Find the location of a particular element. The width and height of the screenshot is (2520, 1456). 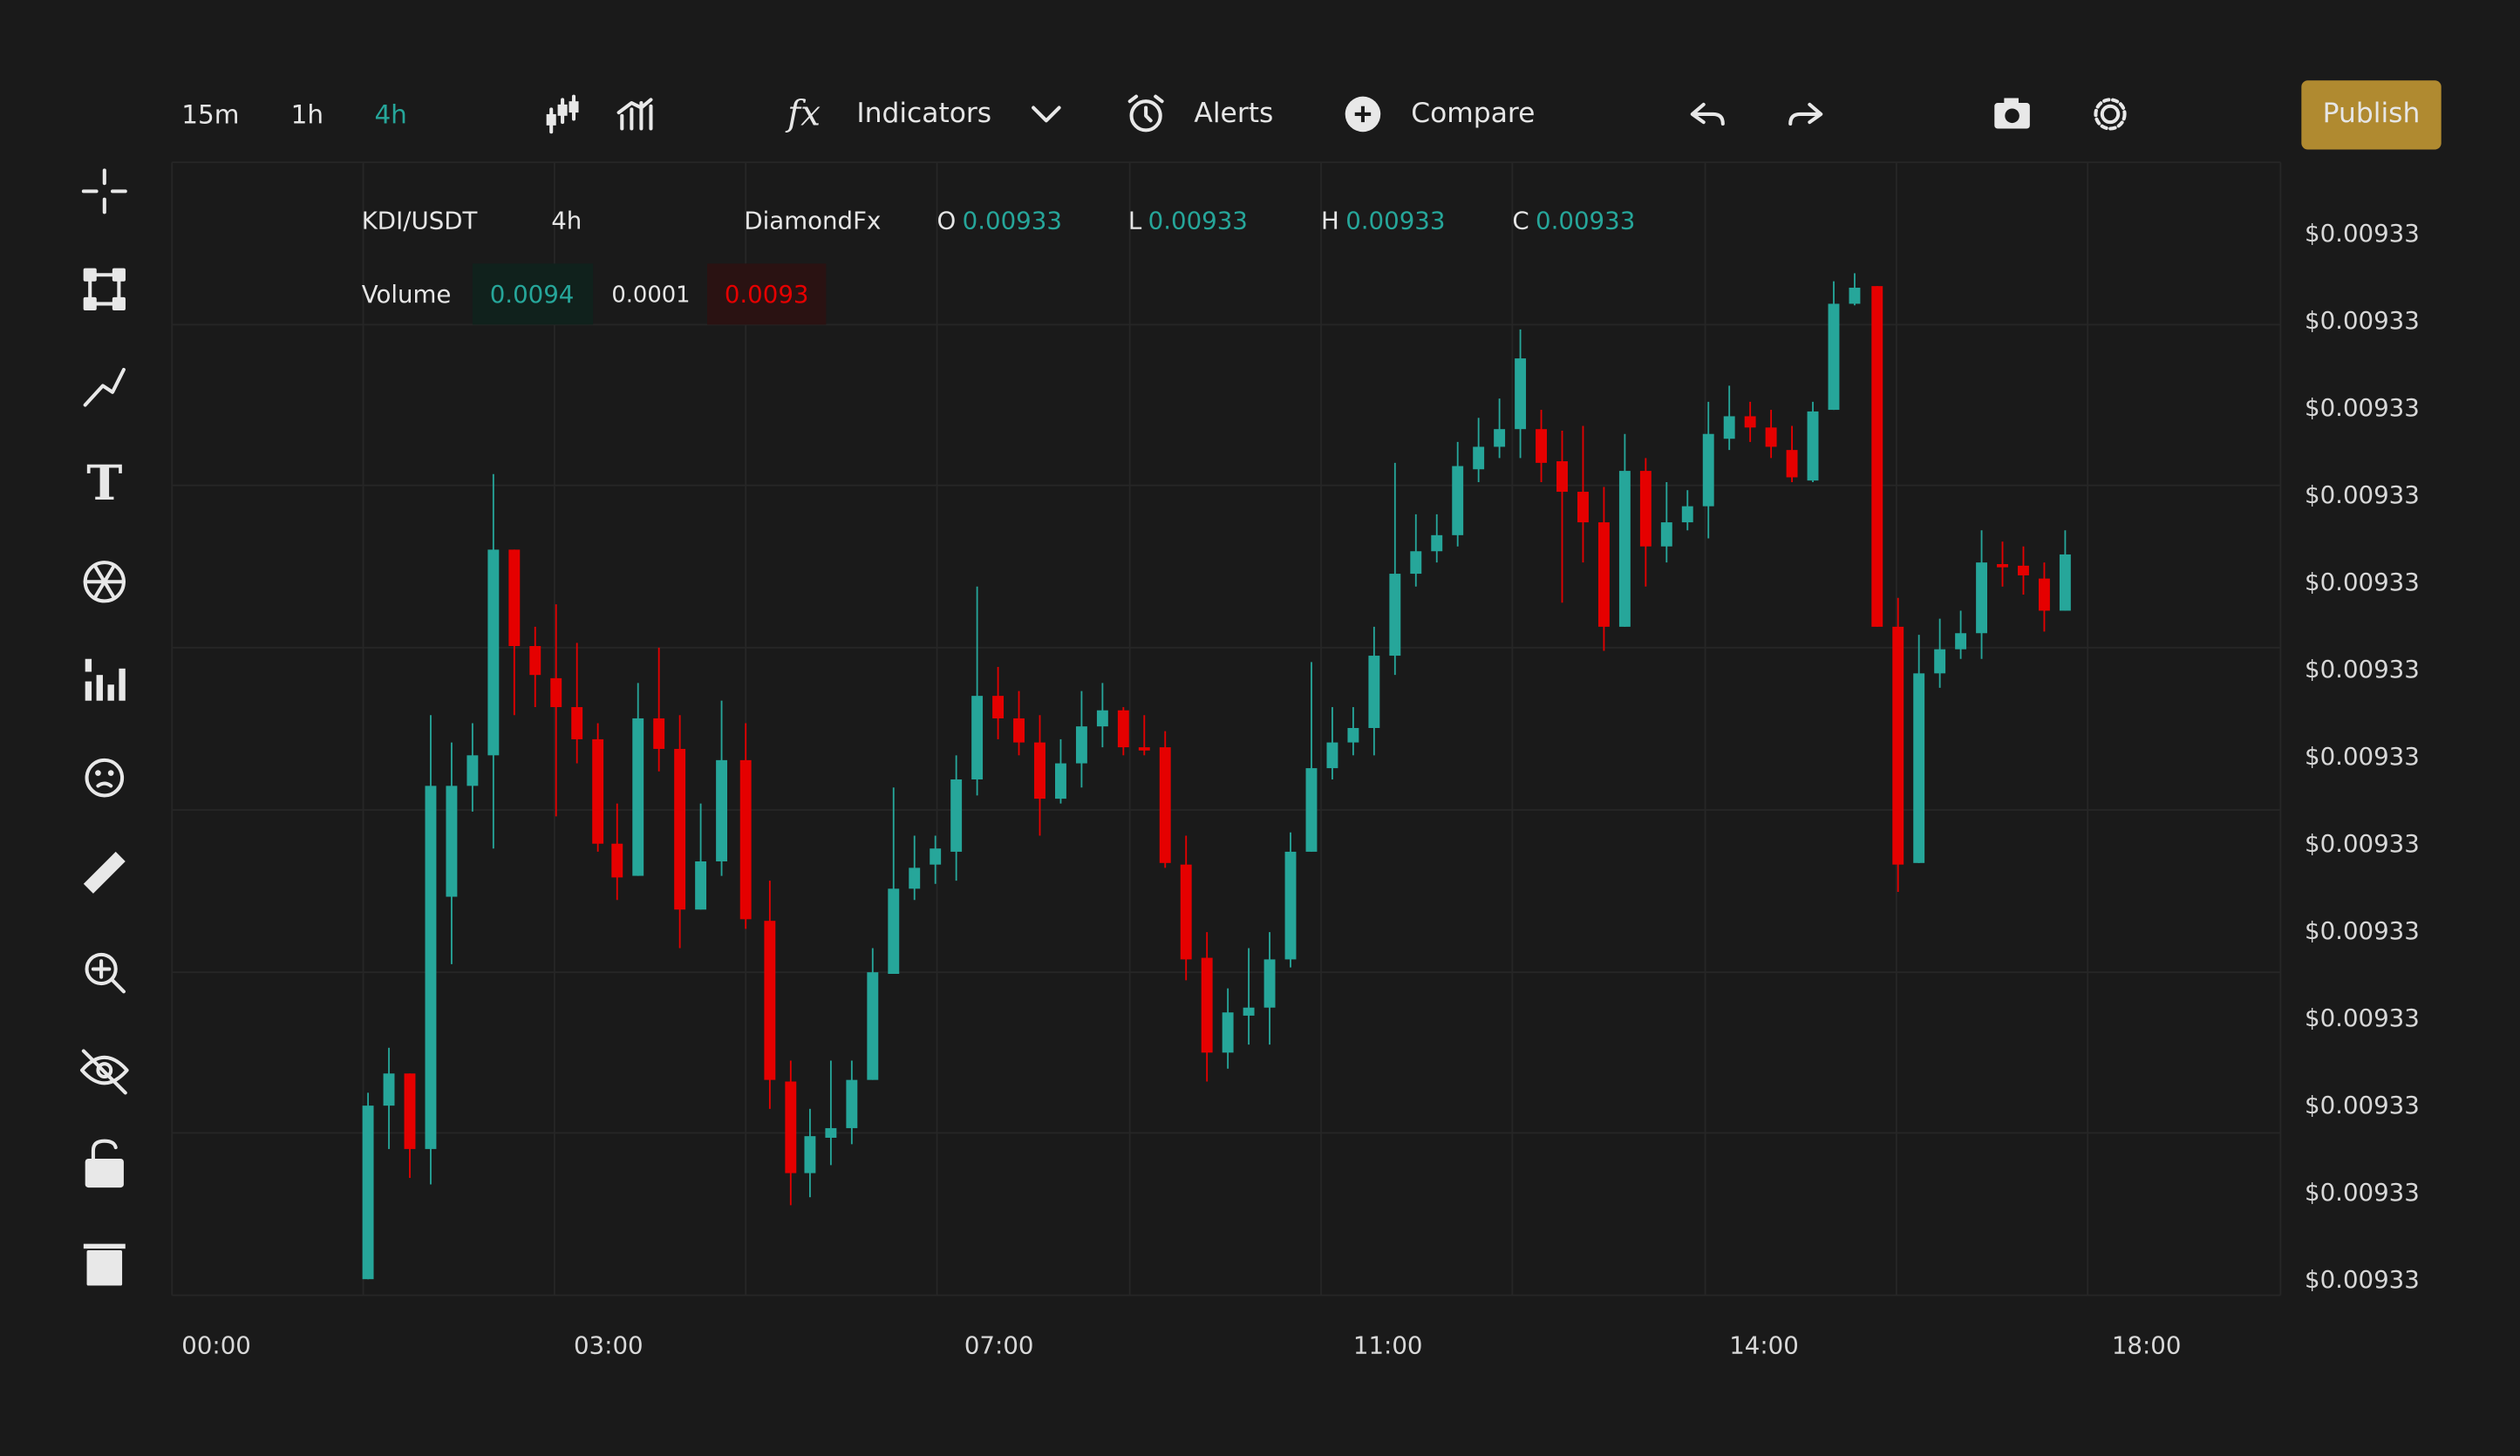

timeframe-button: 4h is located at coordinates (390, 114).